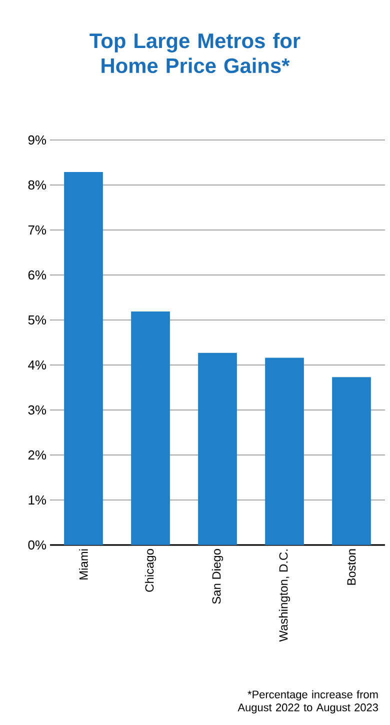 The width and height of the screenshot is (390, 725). Describe the element at coordinates (150, 570) in the screenshot. I see `x-tick-label: Chicago` at that location.